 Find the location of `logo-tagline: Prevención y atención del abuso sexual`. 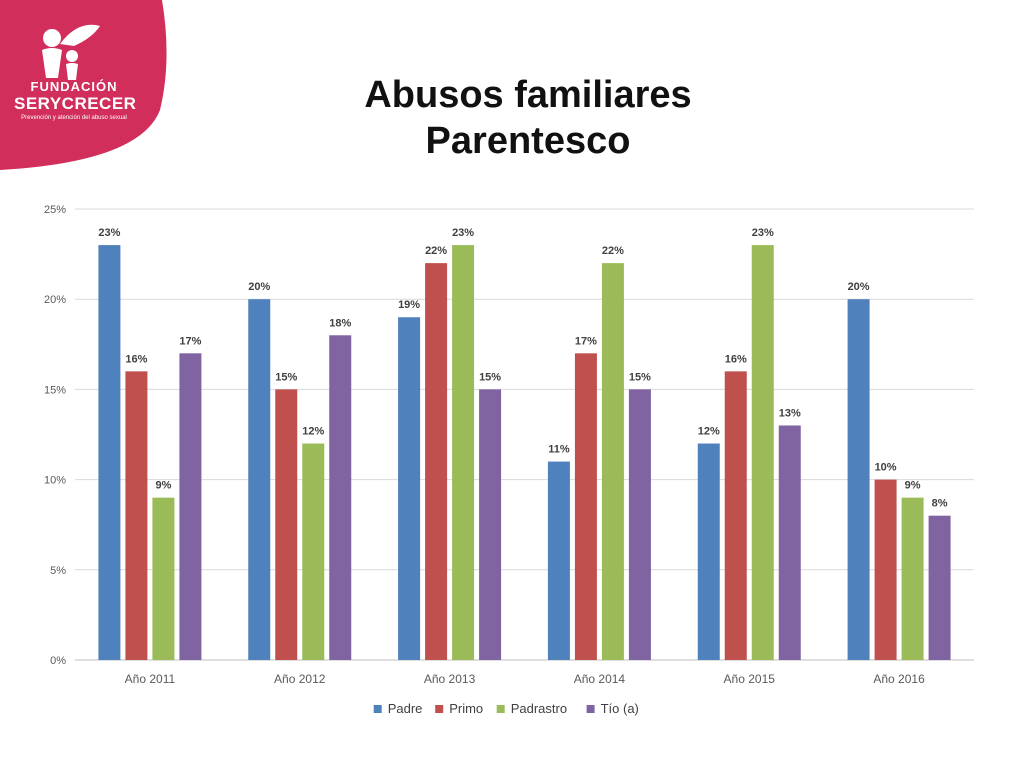

logo-tagline: Prevención y atención del abuso sexual is located at coordinates (74, 118).